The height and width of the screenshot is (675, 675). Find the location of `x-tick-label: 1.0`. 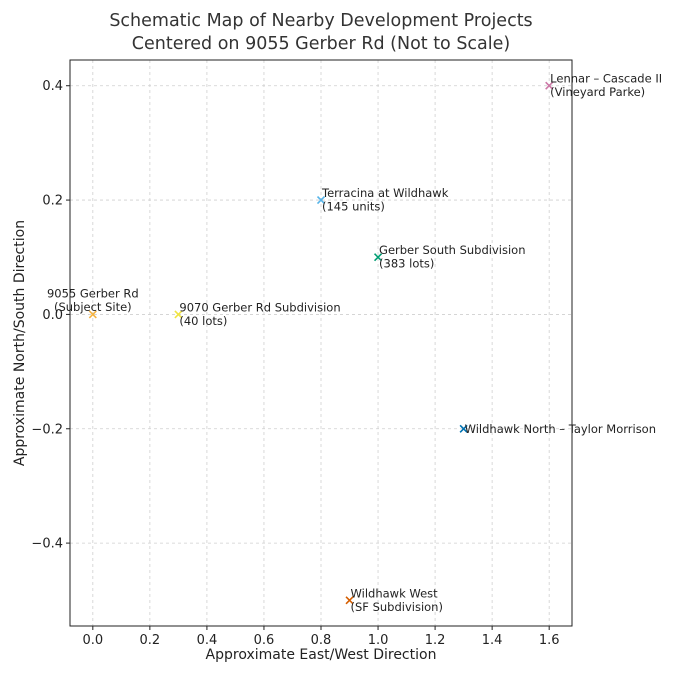

x-tick-label: 1.0 is located at coordinates (378, 640).